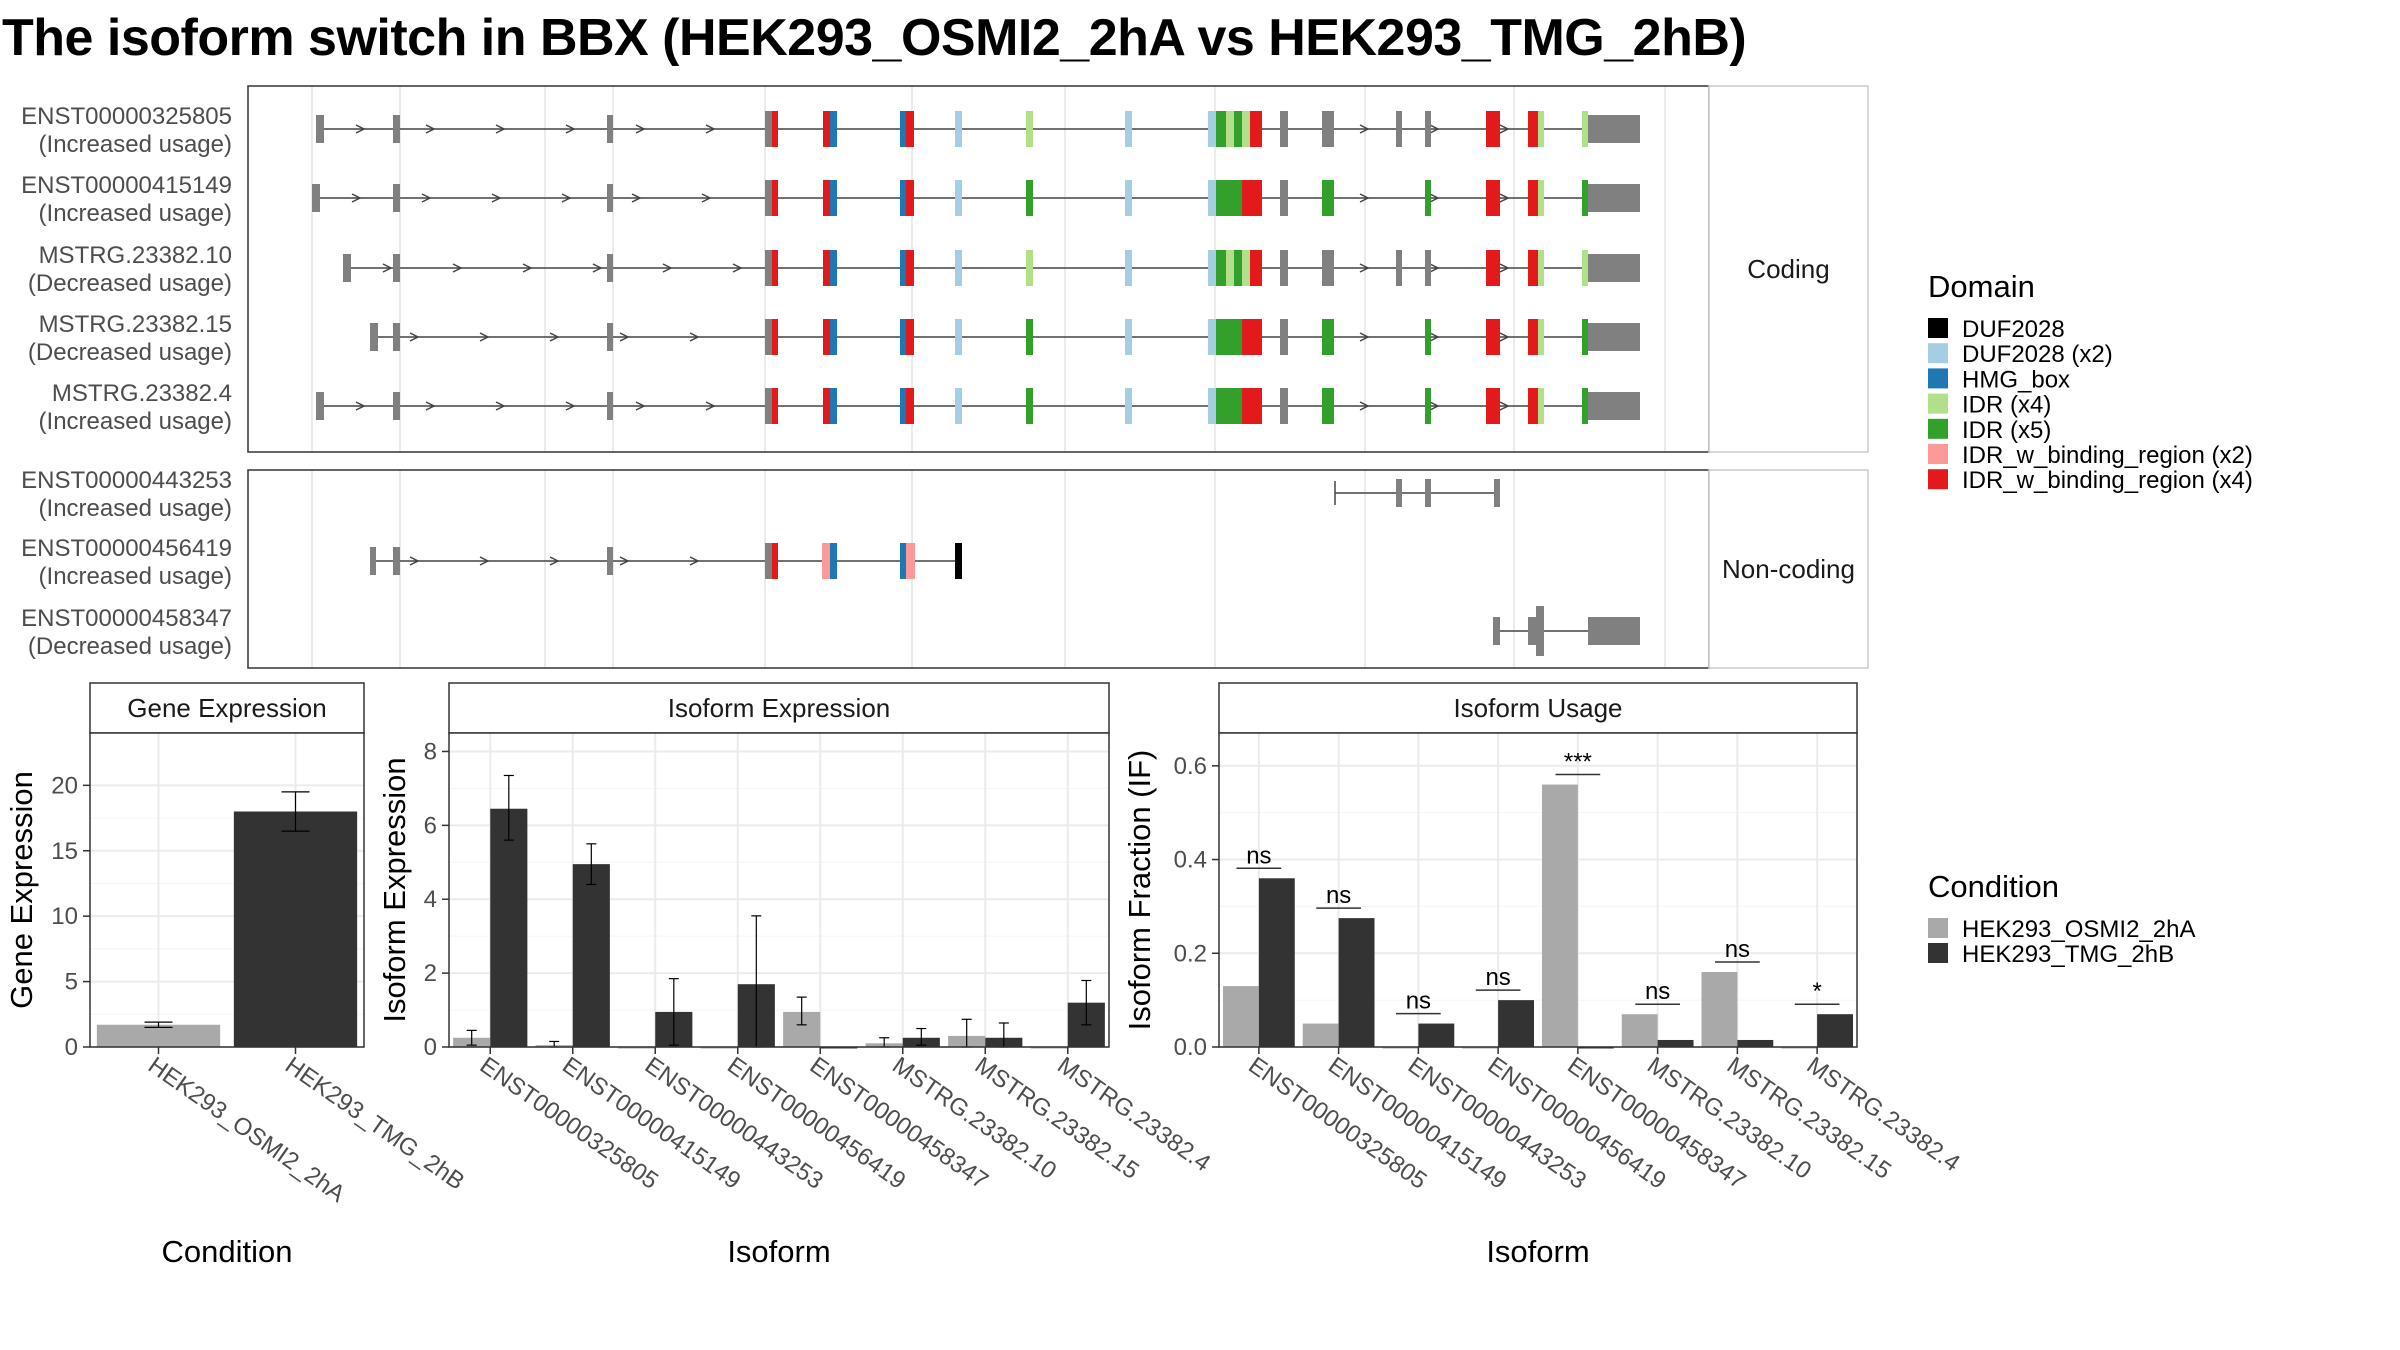  I want to click on isoform-label-id: MSTRG.23382.10, so click(135, 255).